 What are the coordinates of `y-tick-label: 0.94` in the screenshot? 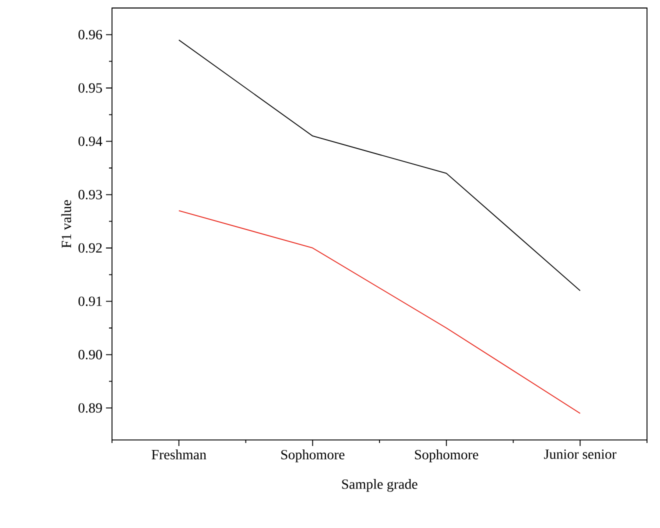 It's located at (90, 141).